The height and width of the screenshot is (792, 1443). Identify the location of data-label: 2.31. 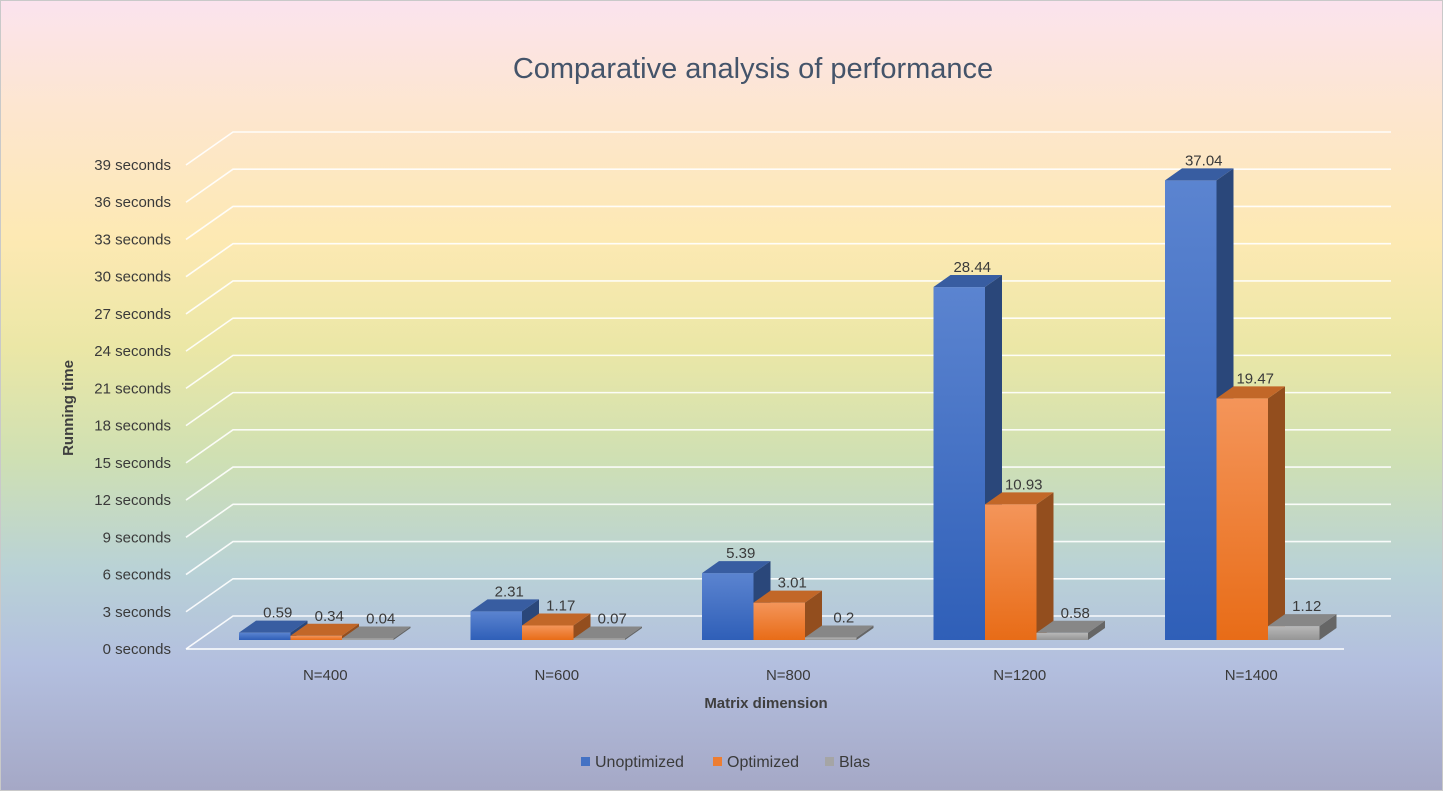
(509, 591).